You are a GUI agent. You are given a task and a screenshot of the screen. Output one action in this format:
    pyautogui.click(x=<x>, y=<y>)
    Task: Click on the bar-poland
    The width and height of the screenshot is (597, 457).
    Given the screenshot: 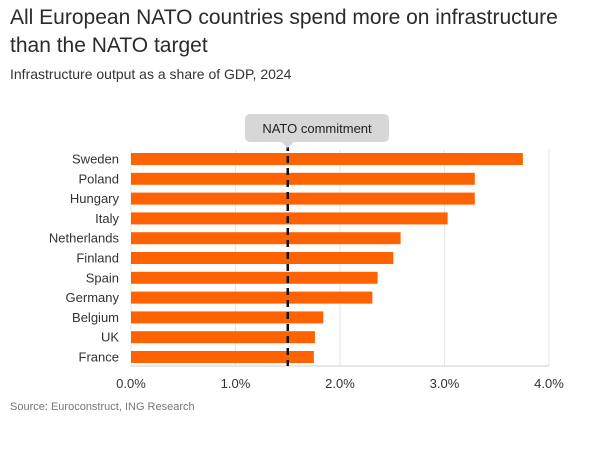 What is the action you would take?
    pyautogui.click(x=303, y=178)
    